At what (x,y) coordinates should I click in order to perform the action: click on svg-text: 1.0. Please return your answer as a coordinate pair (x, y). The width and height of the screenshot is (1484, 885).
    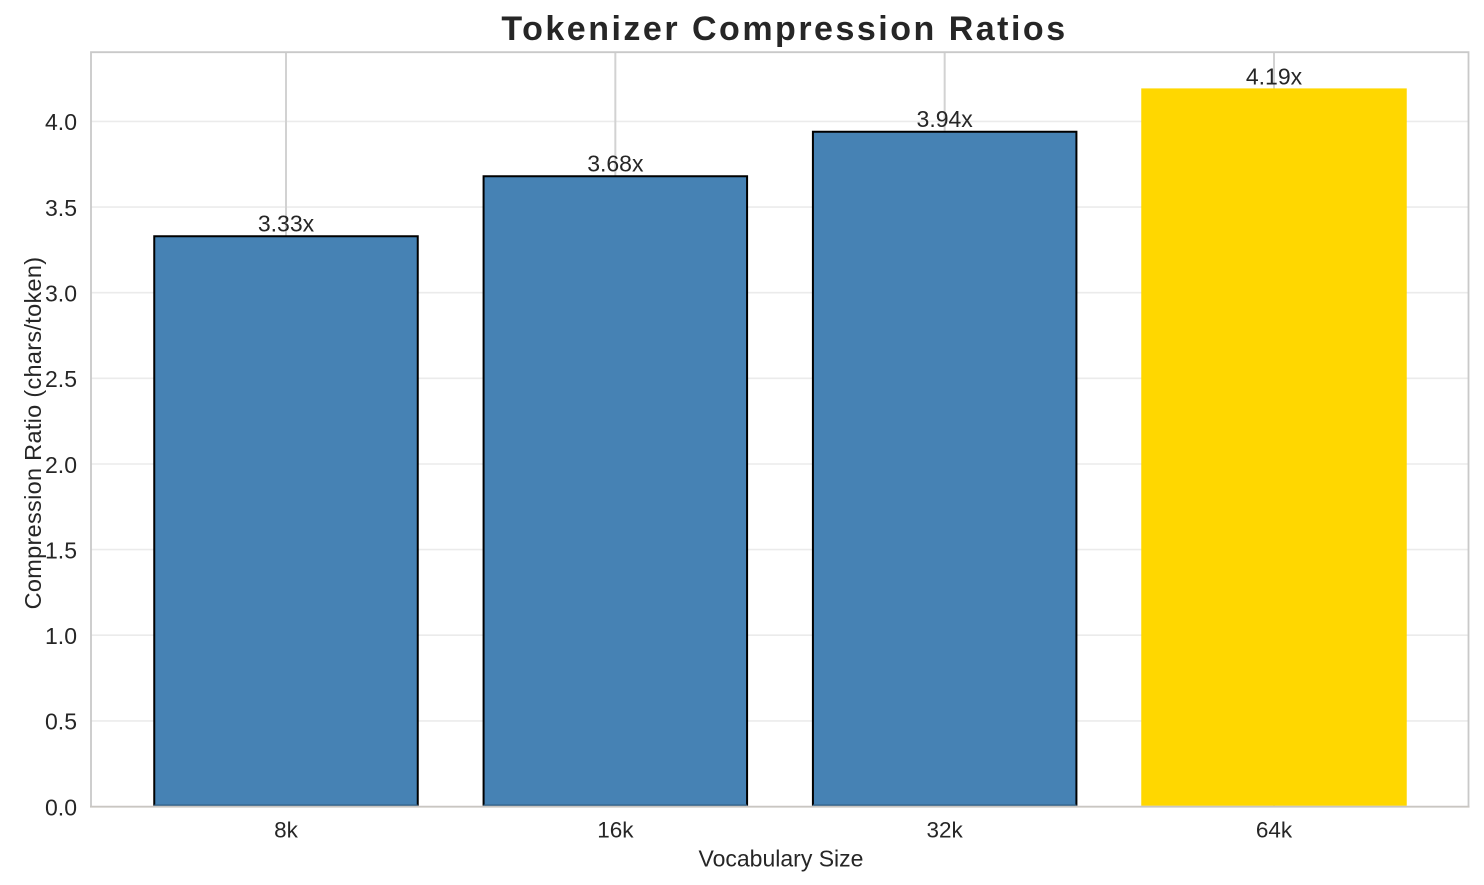
    Looking at the image, I should click on (61, 636).